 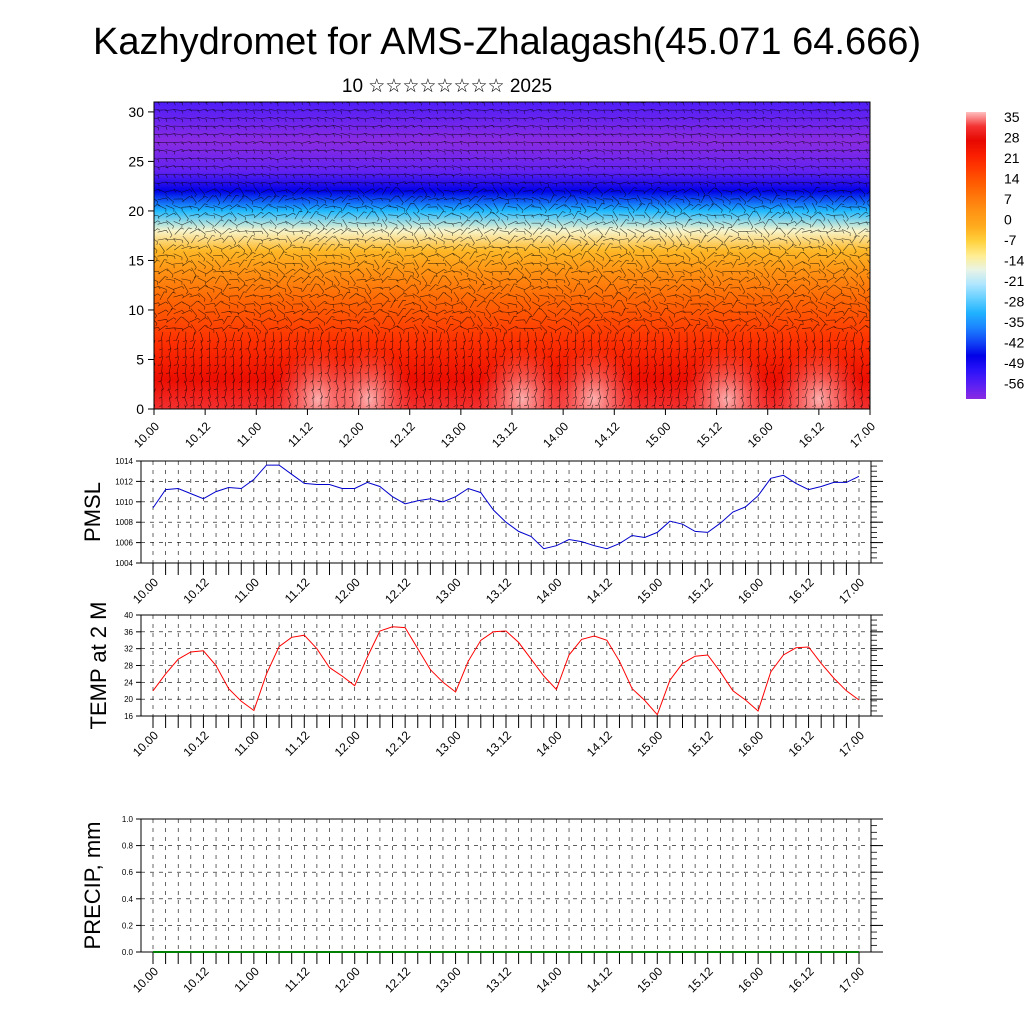 I want to click on y-tick-label: 1014, so click(x=124, y=461).